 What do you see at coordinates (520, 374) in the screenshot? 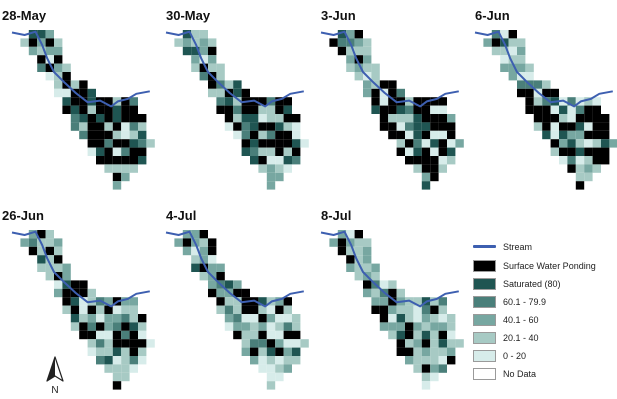
I see `legend-label: No Data` at bounding box center [520, 374].